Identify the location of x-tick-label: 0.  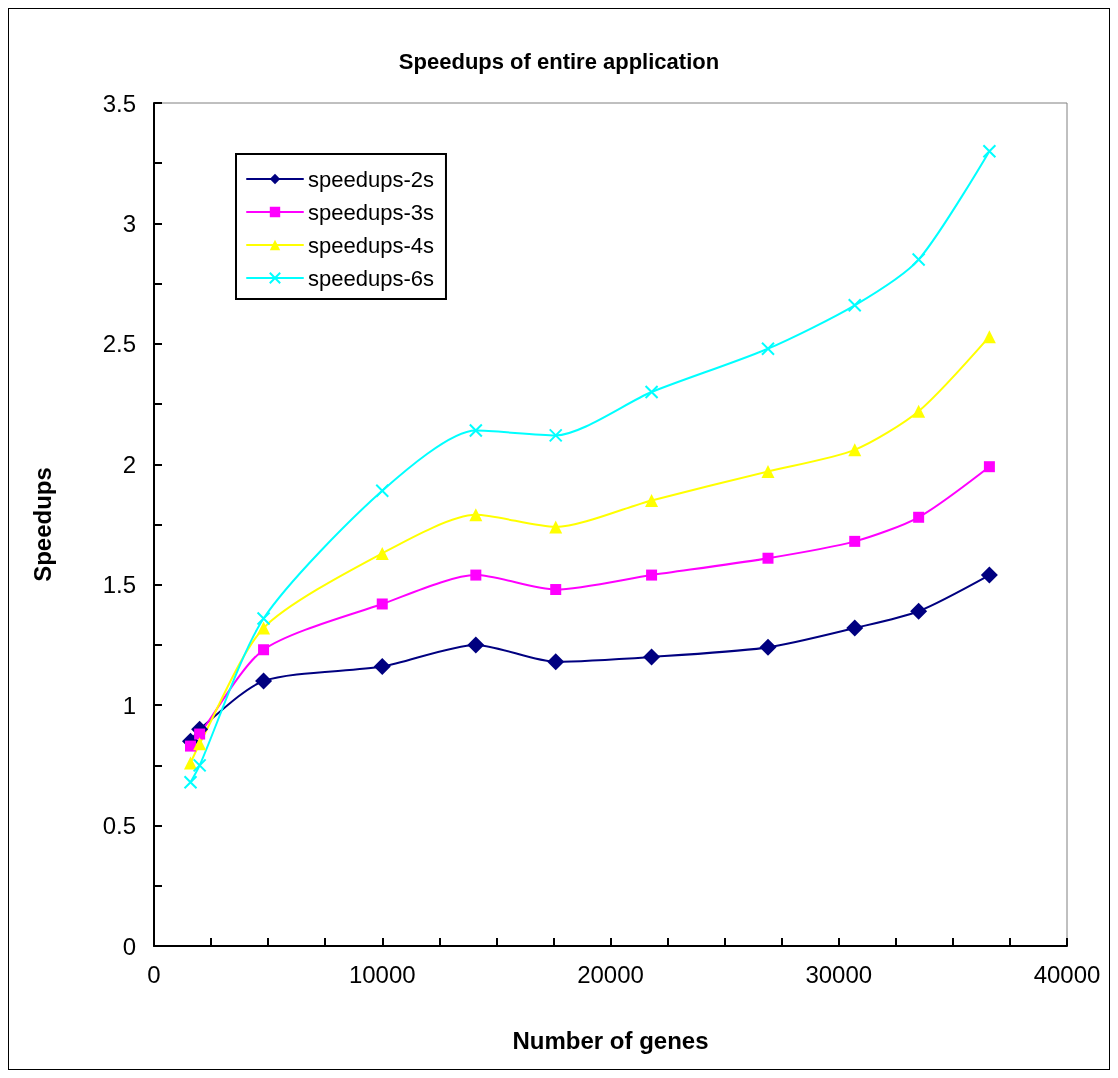
(154, 974).